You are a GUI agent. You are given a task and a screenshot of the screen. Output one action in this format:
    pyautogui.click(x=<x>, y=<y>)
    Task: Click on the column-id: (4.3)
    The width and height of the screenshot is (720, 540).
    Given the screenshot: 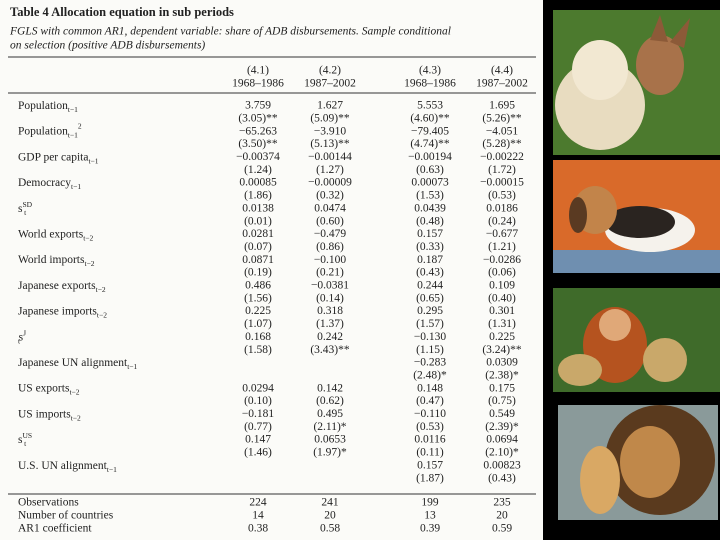 What is the action you would take?
    pyautogui.click(x=430, y=71)
    